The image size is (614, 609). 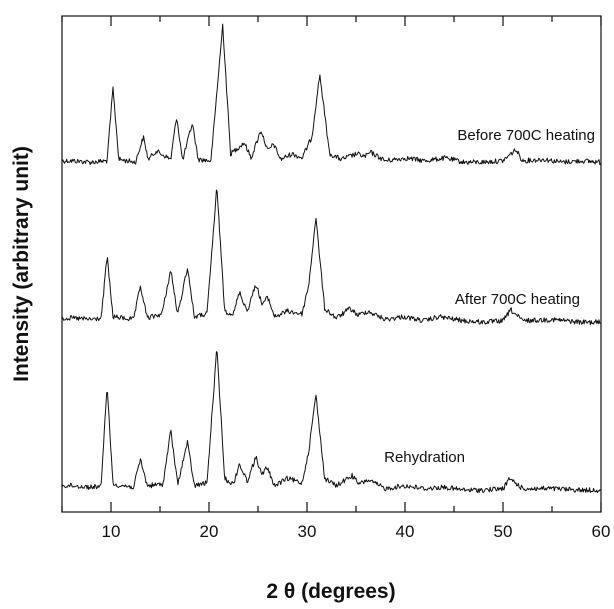 What do you see at coordinates (330, 591) in the screenshot?
I see `x-axis-title: 2 θ (degrees)` at bounding box center [330, 591].